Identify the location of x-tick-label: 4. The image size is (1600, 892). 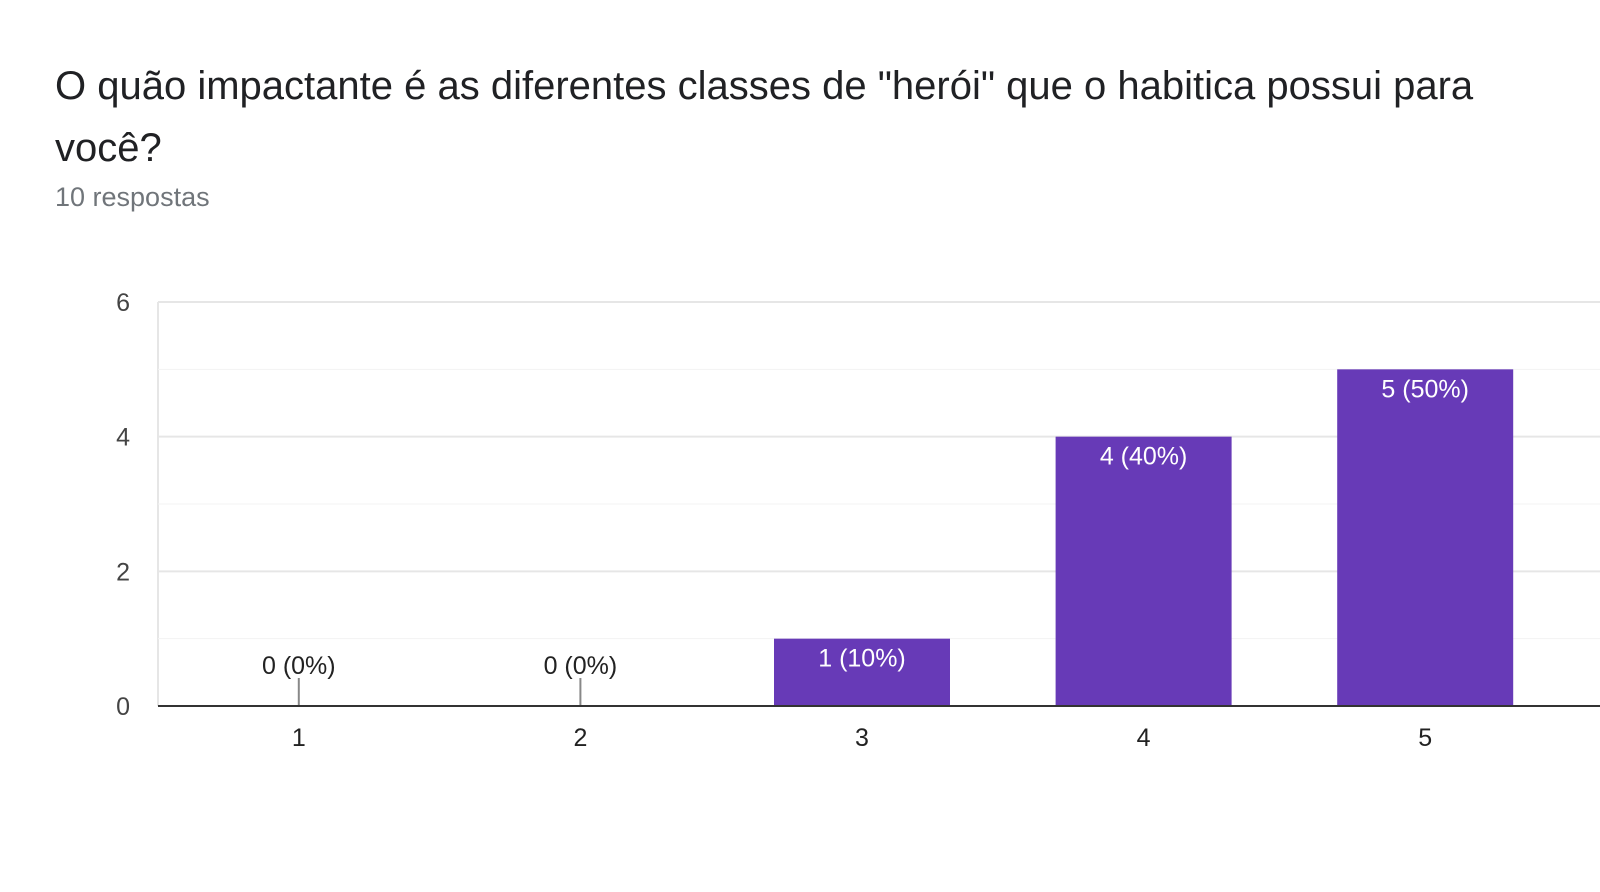
(1144, 738).